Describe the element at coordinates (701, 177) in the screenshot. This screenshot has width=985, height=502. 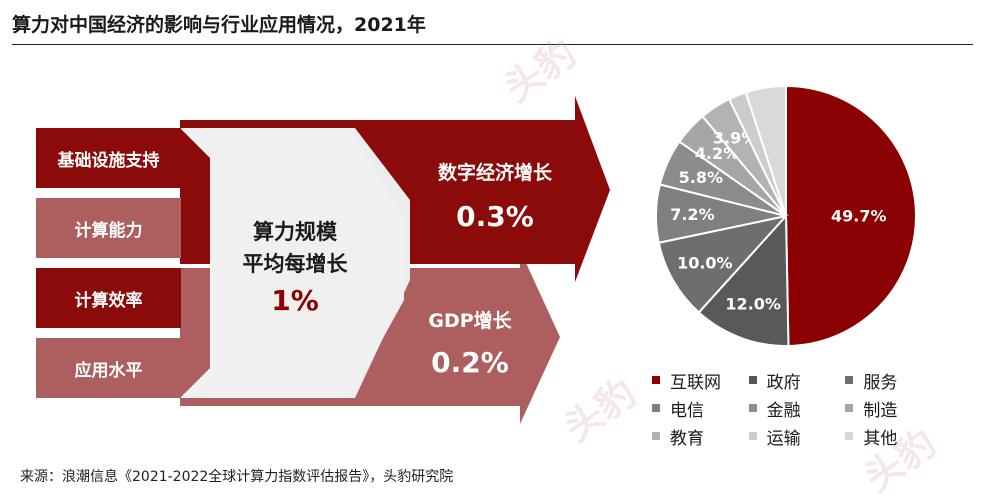
I see `pie-data-label-4: 5.8%` at that location.